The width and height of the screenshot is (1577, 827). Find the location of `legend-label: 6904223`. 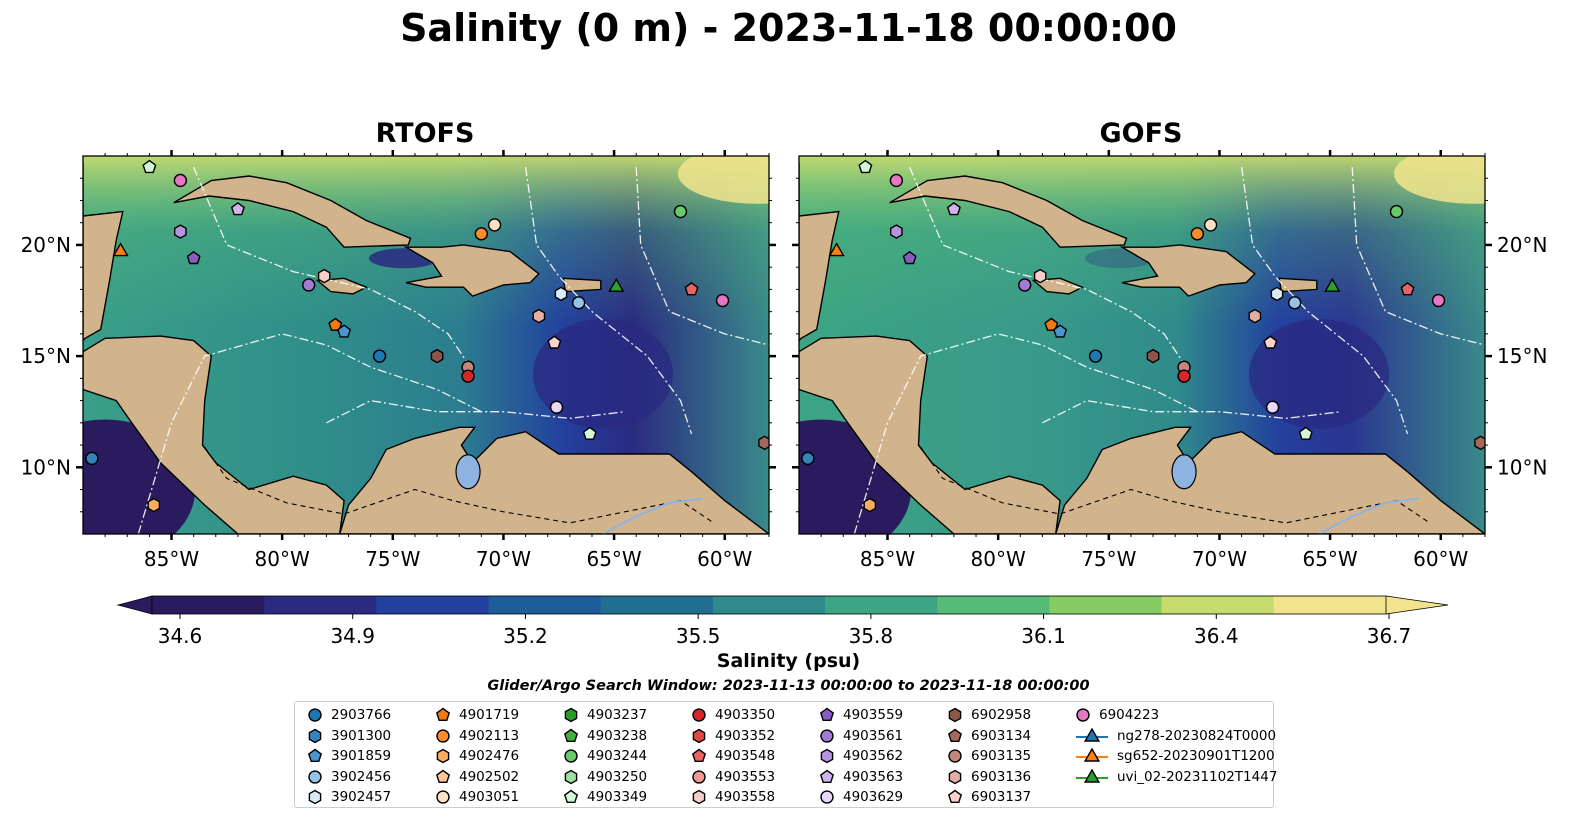

legend-label: 6904223 is located at coordinates (1129, 715).